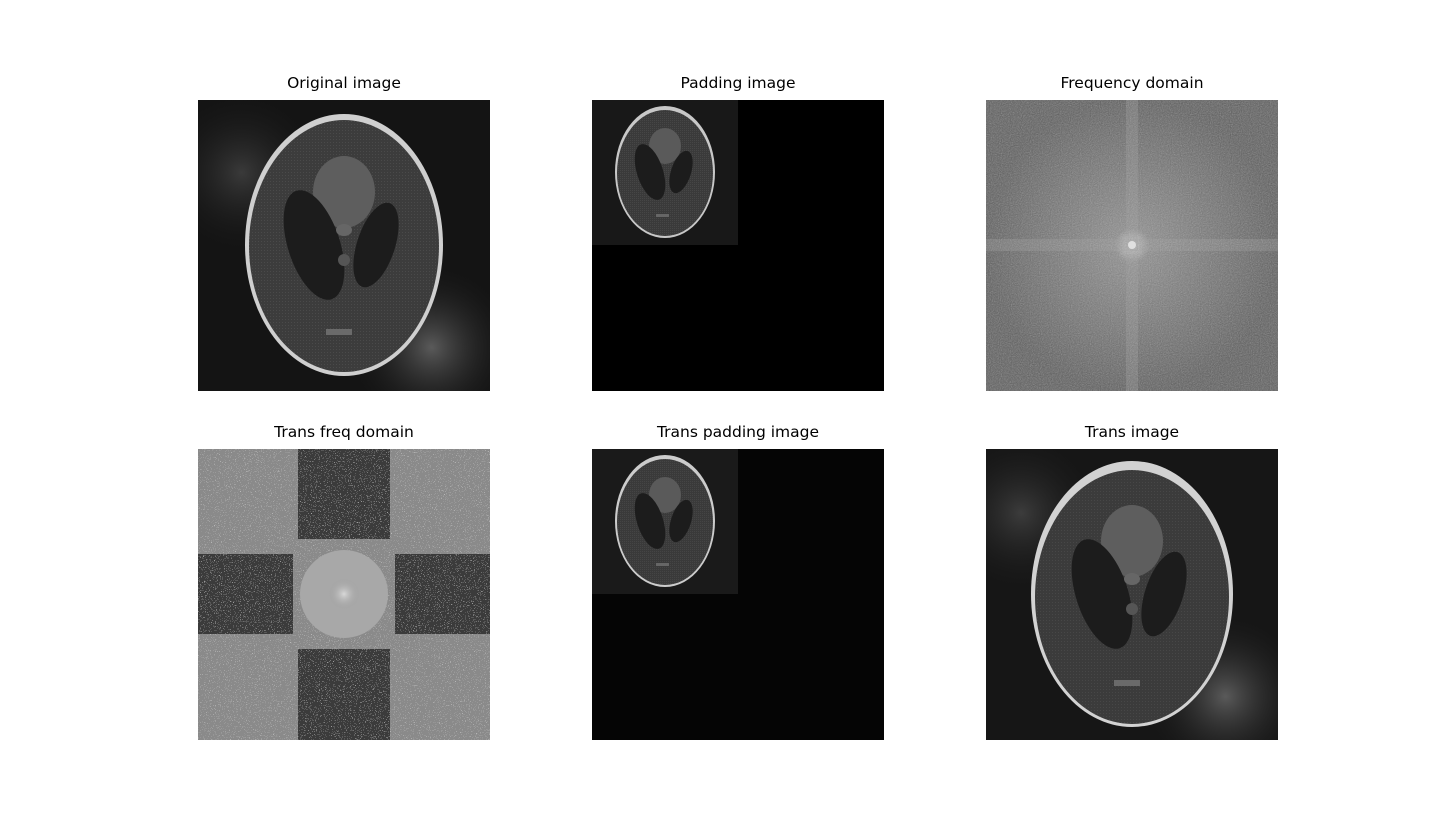 This screenshot has height=831, width=1440. What do you see at coordinates (344, 83) in the screenshot?
I see `panel-title: Original image` at bounding box center [344, 83].